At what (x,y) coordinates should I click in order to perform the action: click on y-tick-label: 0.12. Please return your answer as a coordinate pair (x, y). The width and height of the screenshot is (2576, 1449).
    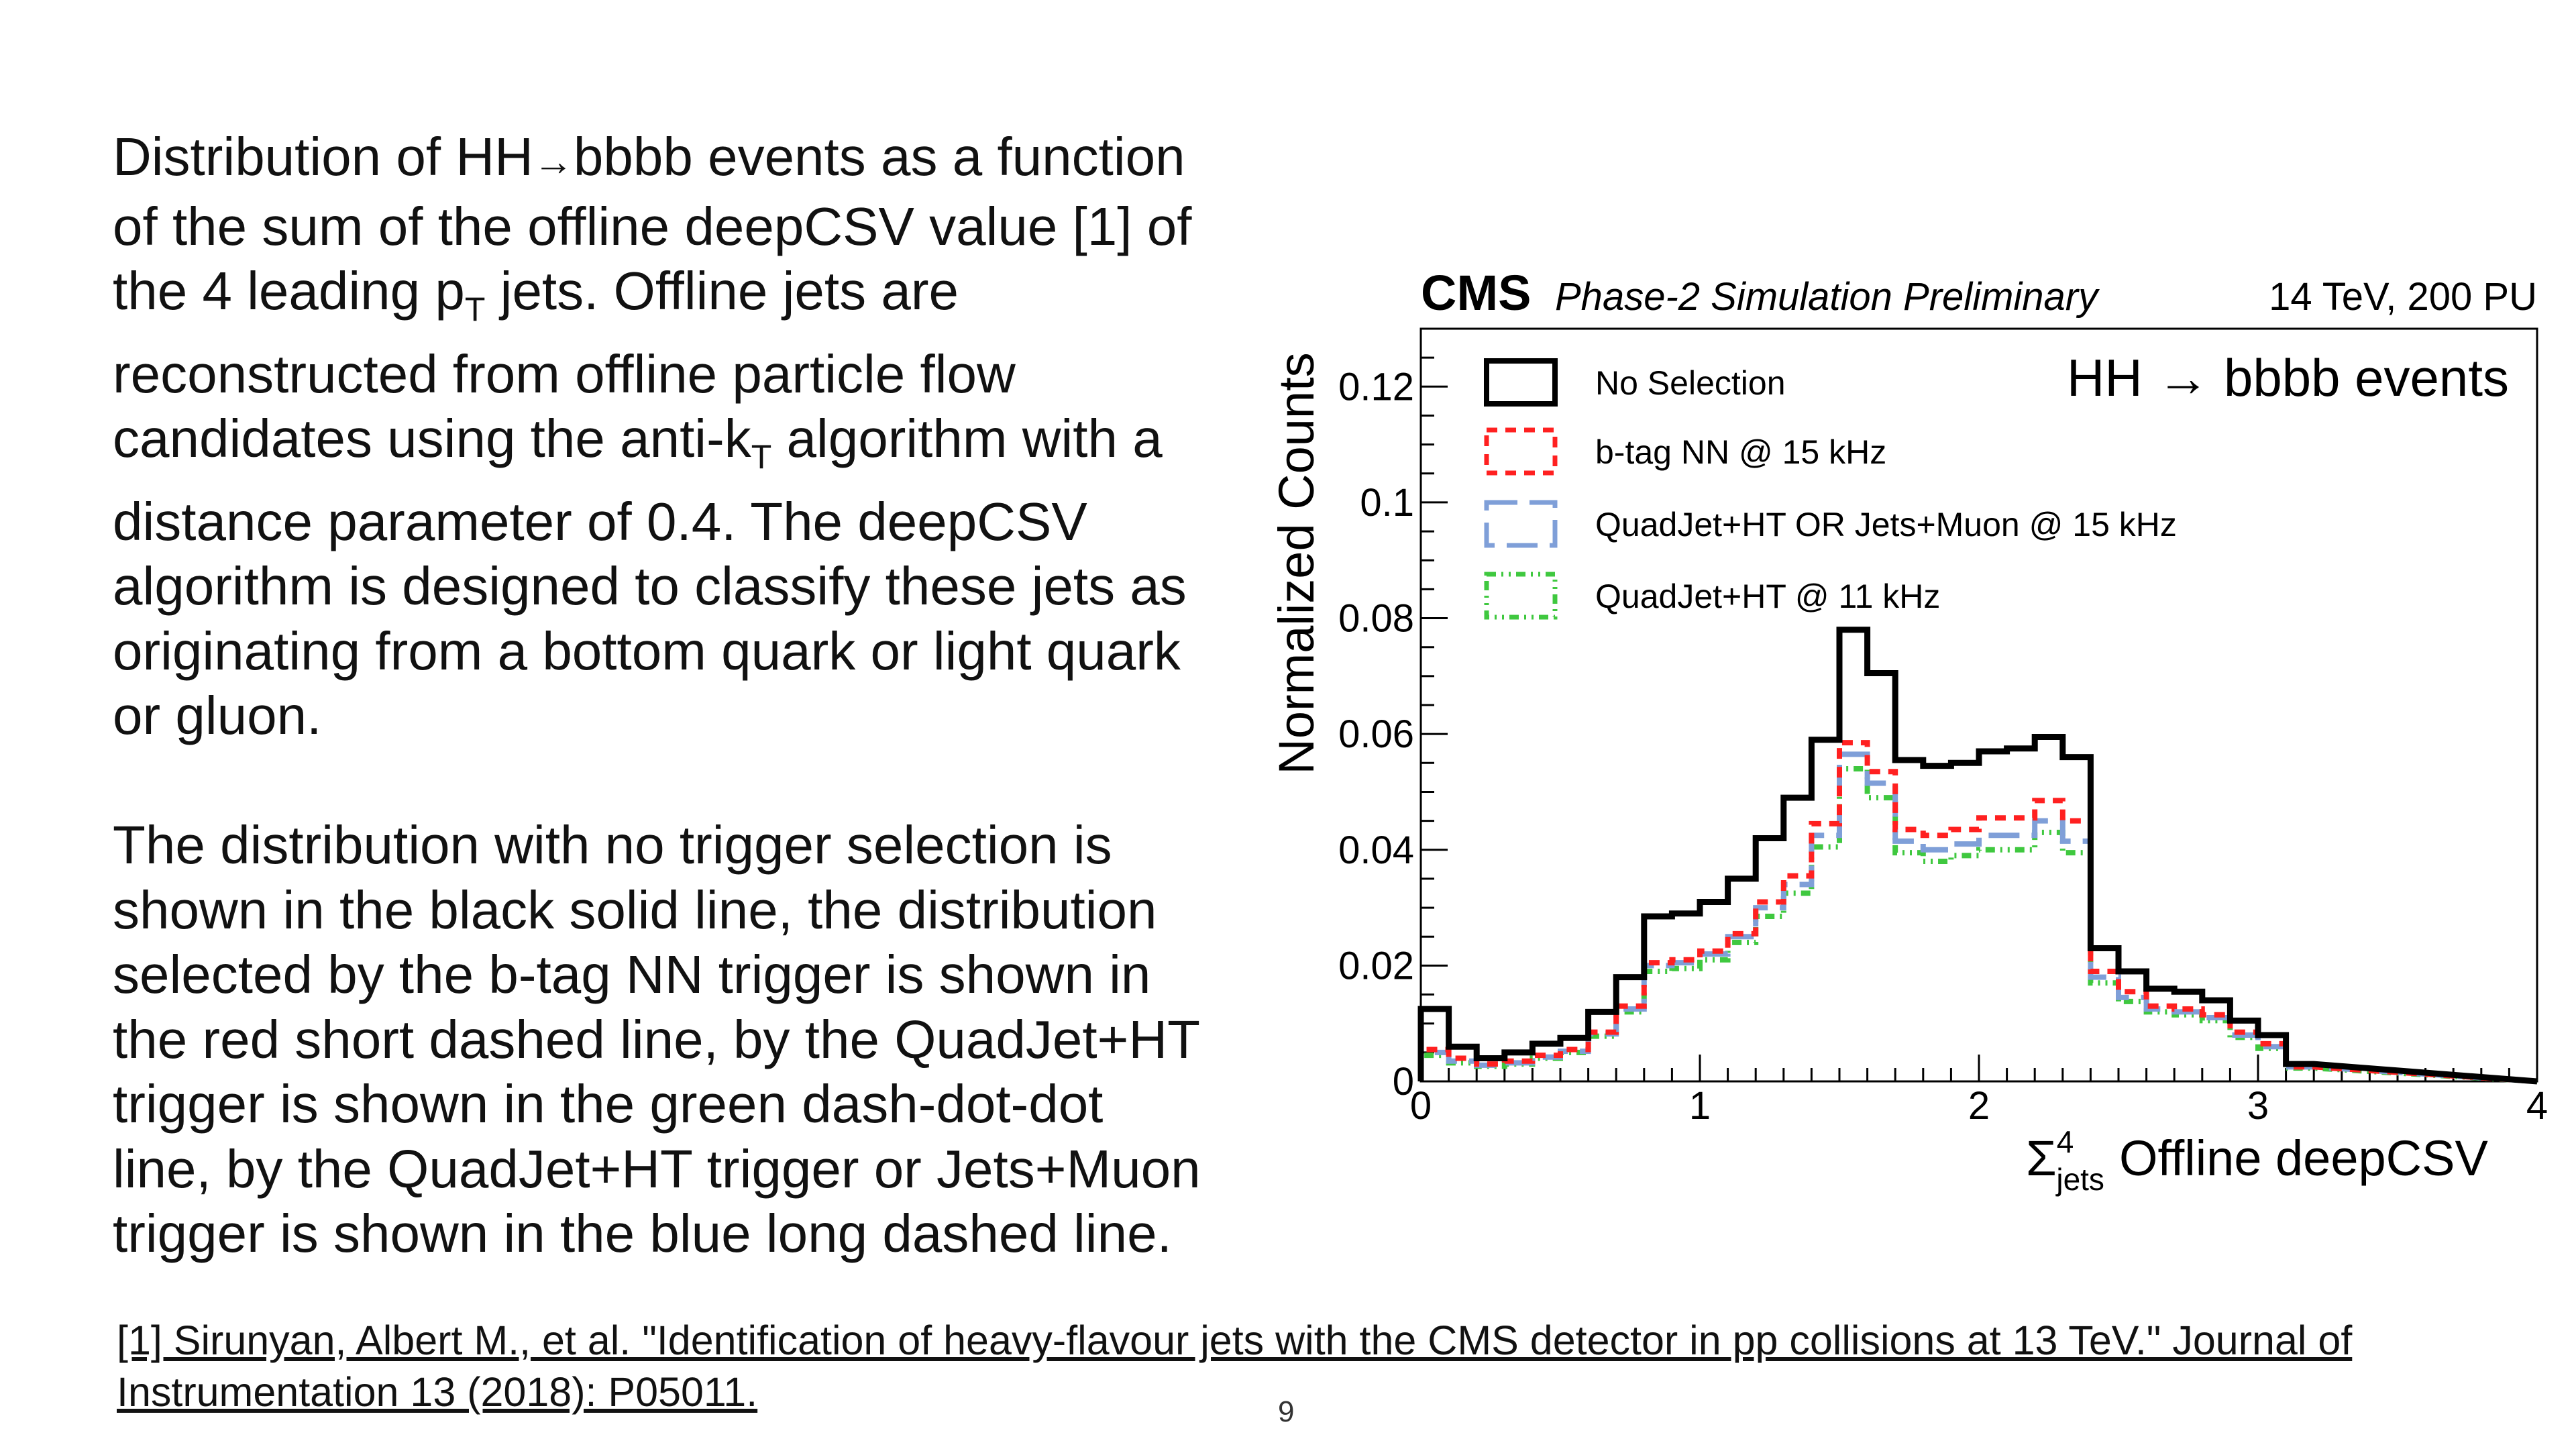
    Looking at the image, I should click on (1376, 387).